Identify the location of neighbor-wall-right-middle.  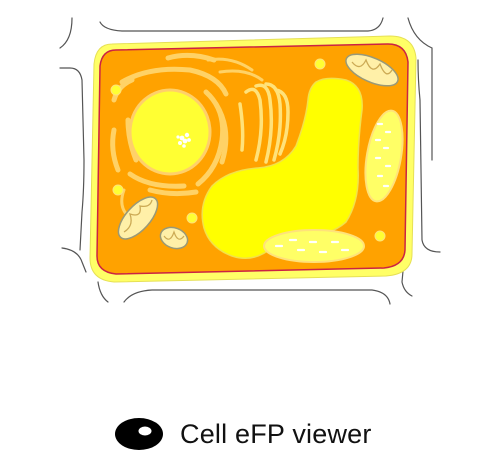
(429, 156).